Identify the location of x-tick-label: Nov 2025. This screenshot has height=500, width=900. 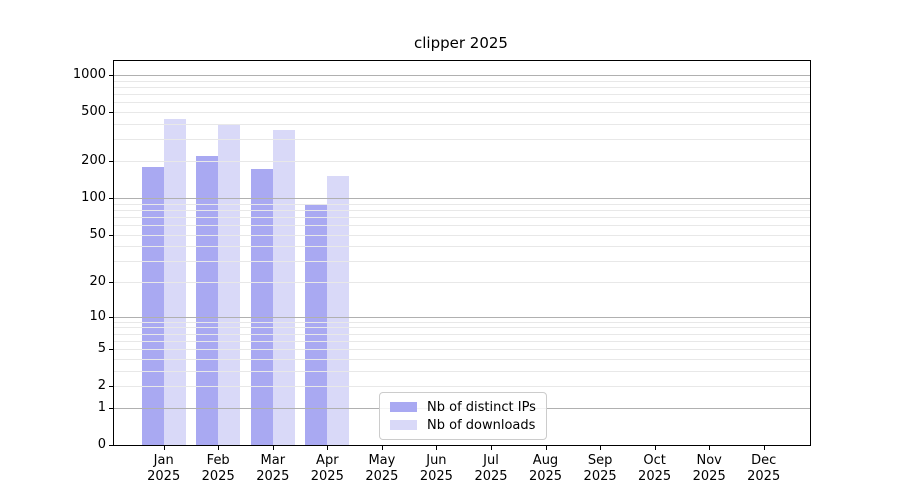
(709, 469).